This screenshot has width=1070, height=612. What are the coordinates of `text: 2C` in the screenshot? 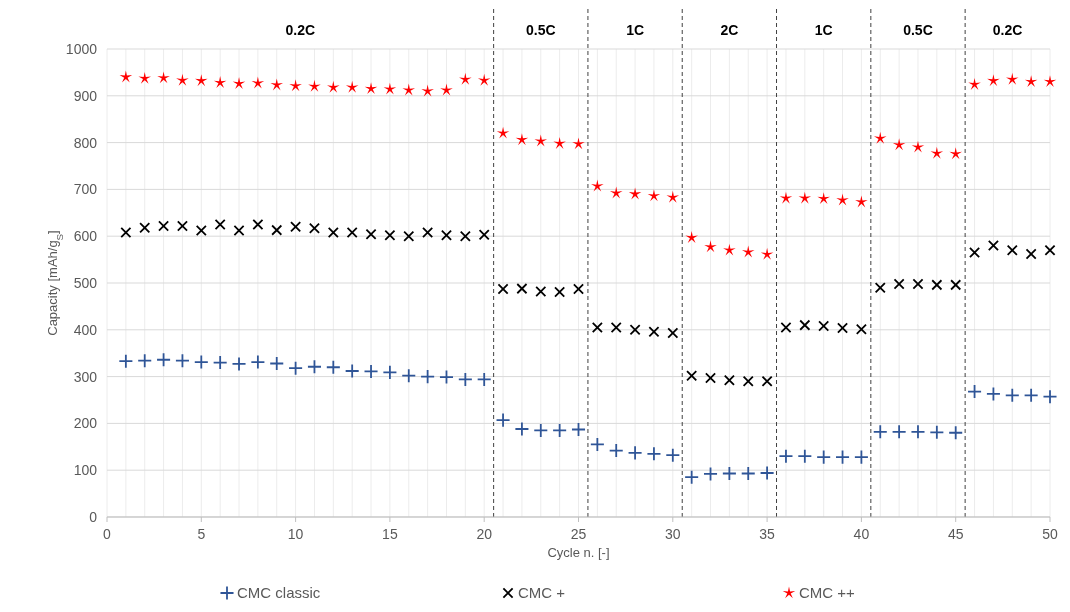 It's located at (729, 30).